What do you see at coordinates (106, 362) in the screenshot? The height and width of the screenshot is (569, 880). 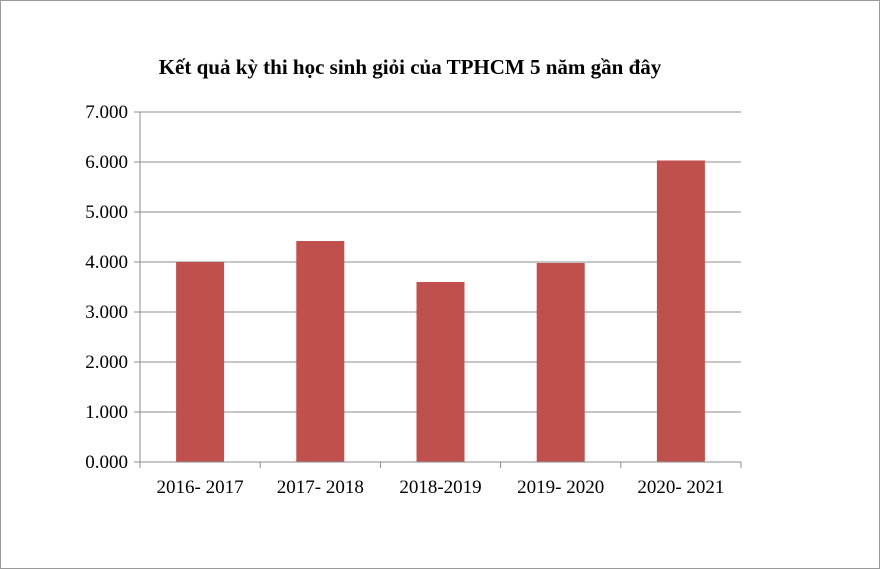 I see `y-tick-label: 2.000` at bounding box center [106, 362].